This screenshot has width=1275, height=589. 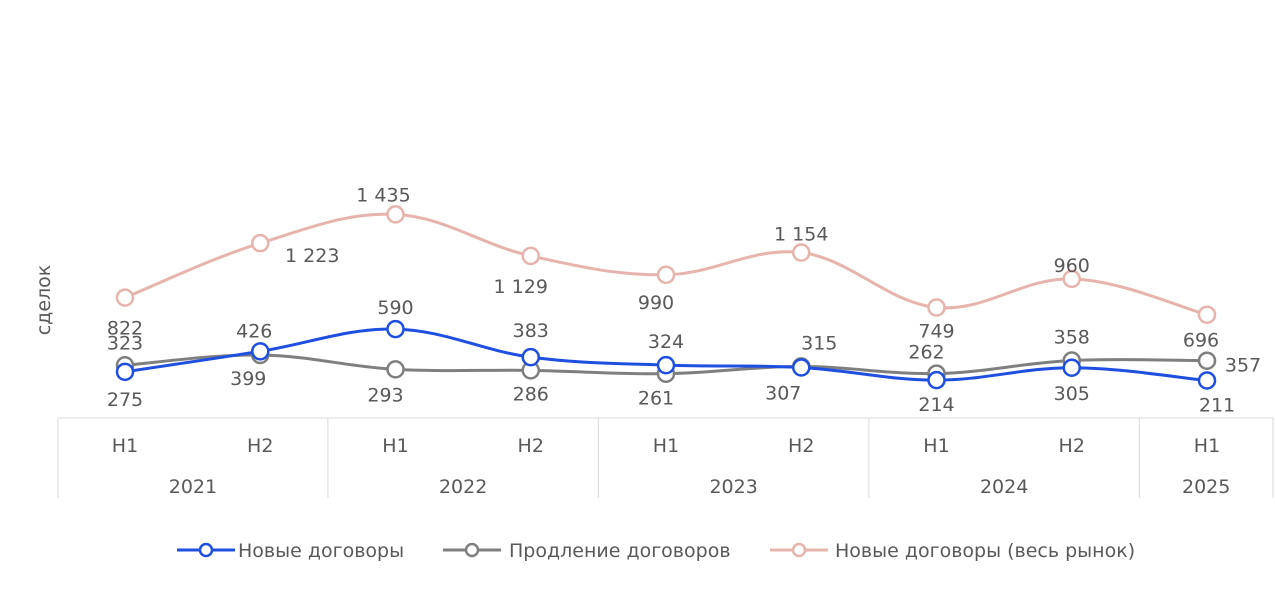 I want to click on legend-item: Новые договоры (весь рынок), so click(x=952, y=551).